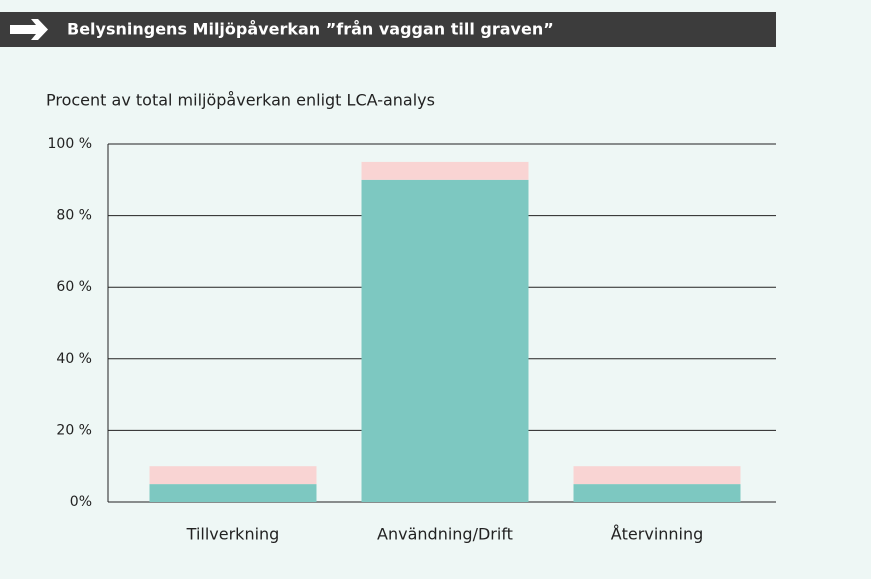  Describe the element at coordinates (74, 287) in the screenshot. I see `y-tick-label: 60 %` at that location.